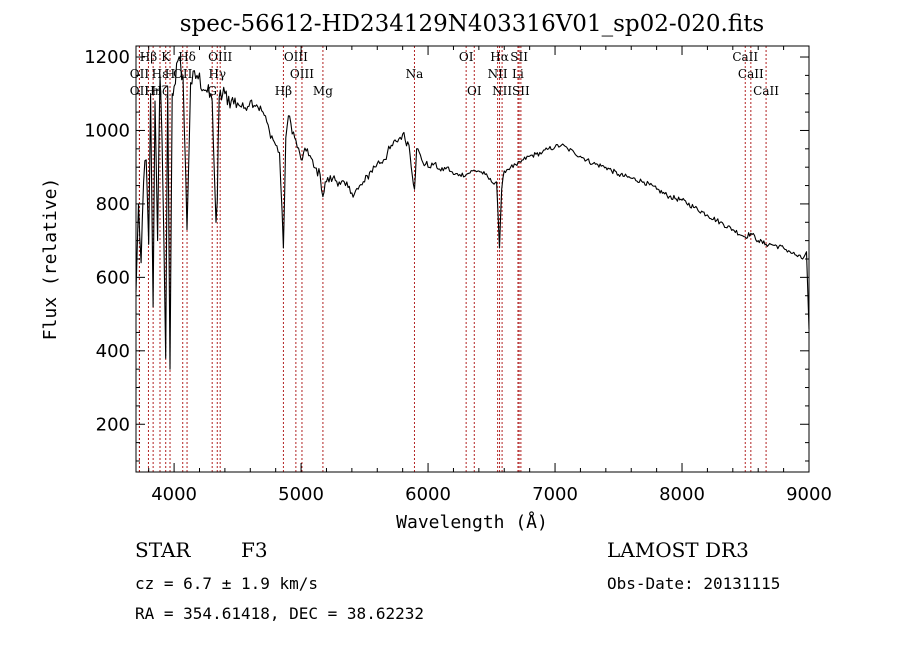 This screenshot has width=900, height=649. What do you see at coordinates (113, 351) in the screenshot?
I see `y-tick-label: 400` at bounding box center [113, 351].